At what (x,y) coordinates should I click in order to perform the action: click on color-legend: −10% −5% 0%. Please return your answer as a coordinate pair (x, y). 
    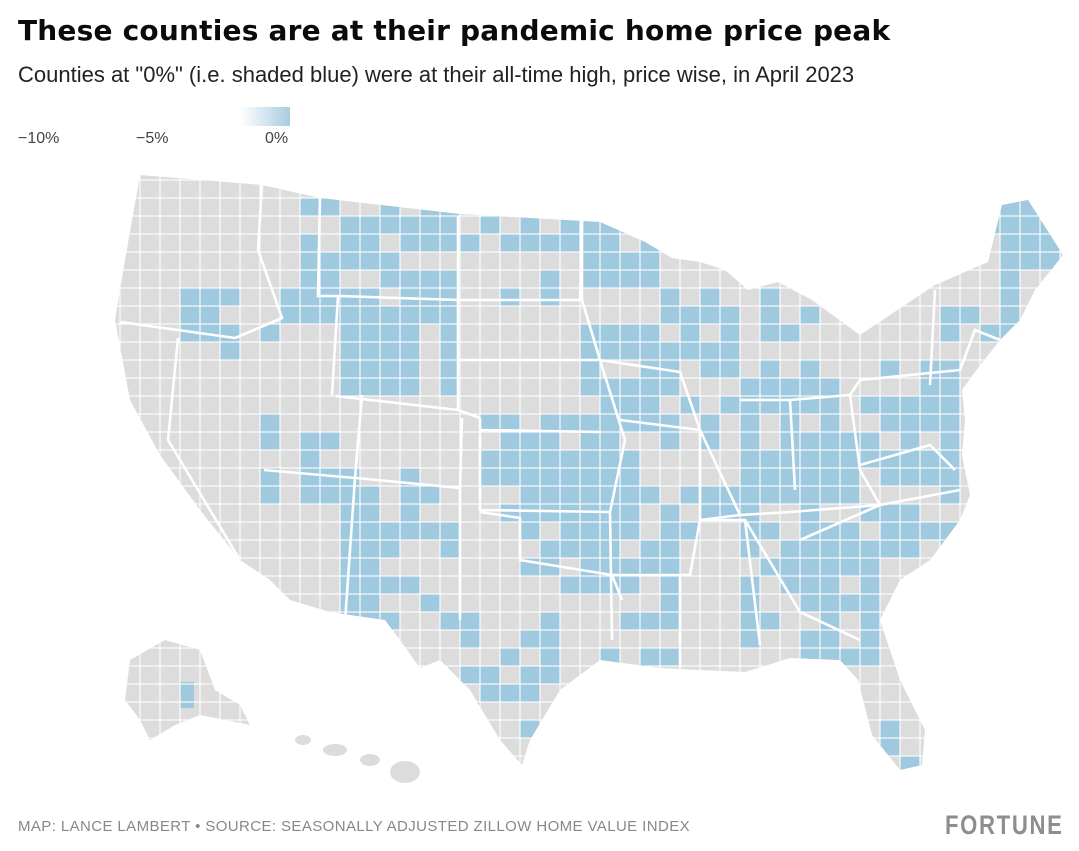
    Looking at the image, I should click on (160, 129).